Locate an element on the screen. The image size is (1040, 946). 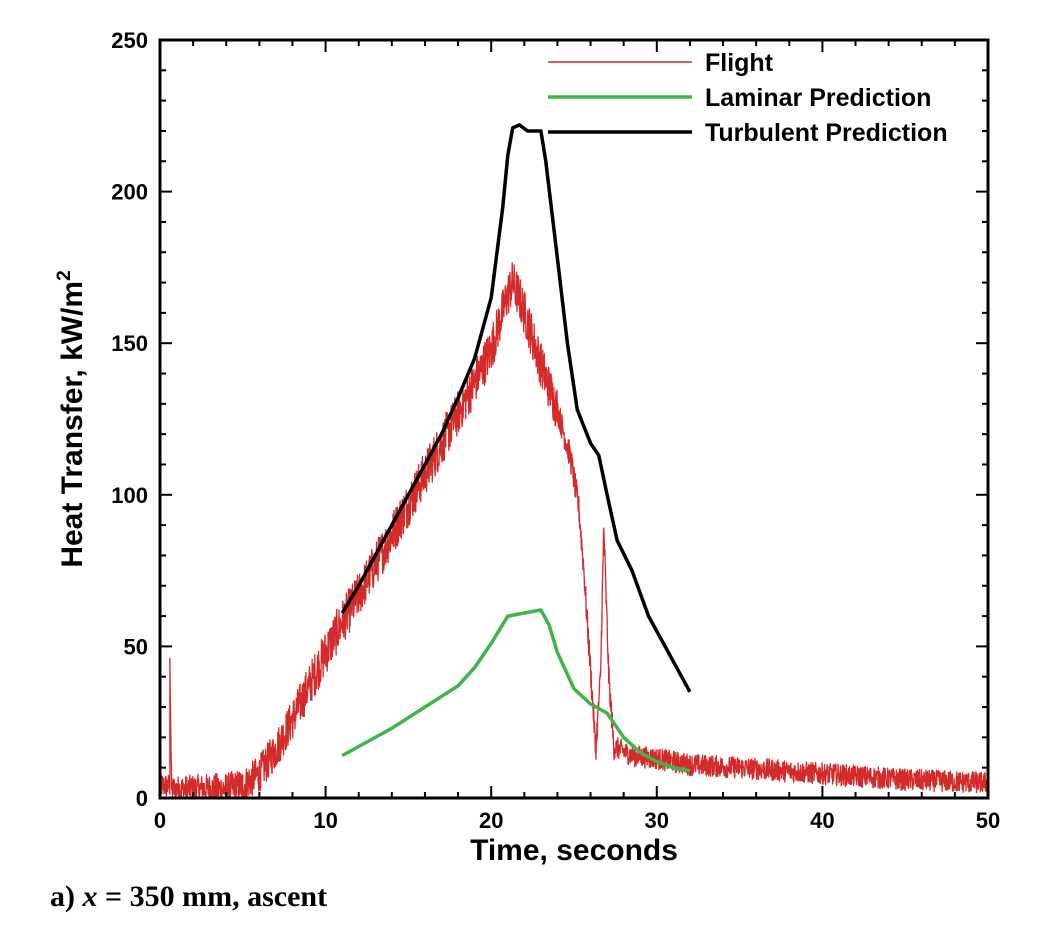
y-tick-label: 200 is located at coordinates (129, 192).